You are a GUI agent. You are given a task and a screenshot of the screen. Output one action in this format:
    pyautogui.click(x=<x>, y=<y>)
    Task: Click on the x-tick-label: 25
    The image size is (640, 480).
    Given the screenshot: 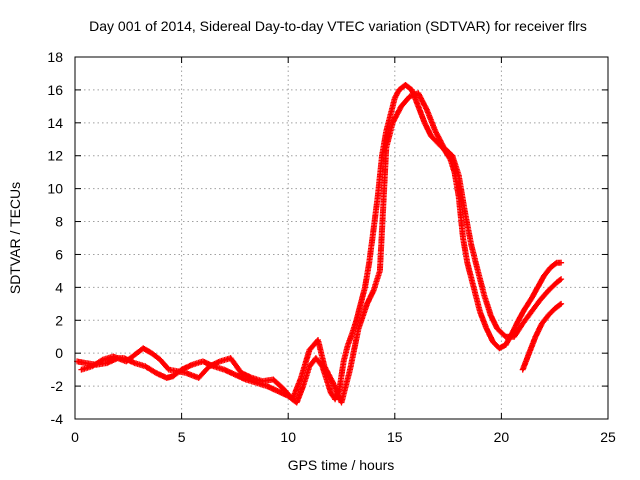 What is the action you would take?
    pyautogui.click(x=608, y=437)
    